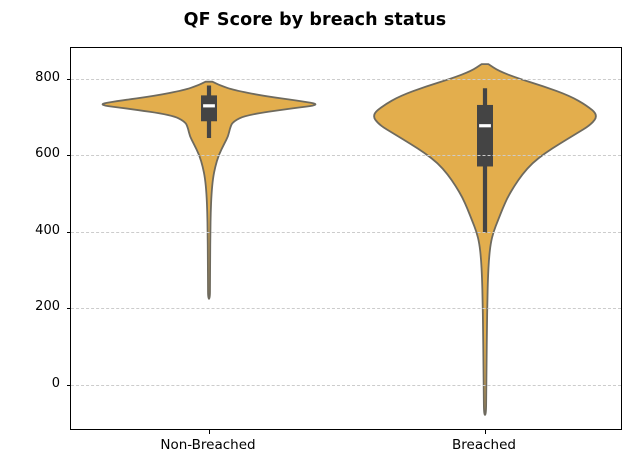 The image size is (630, 470). Describe the element at coordinates (315, 20) in the screenshot. I see `chart-title: QF Score by breach status` at that location.